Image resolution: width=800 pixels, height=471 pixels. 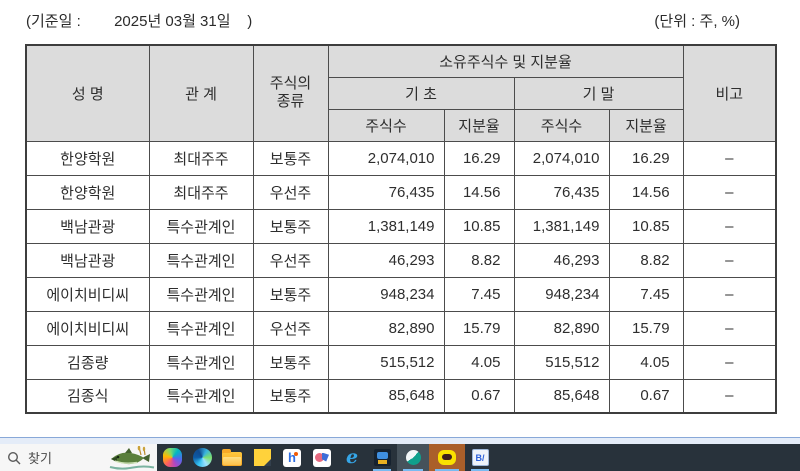 I want to click on sticky-notes-icon, so click(x=262, y=457).